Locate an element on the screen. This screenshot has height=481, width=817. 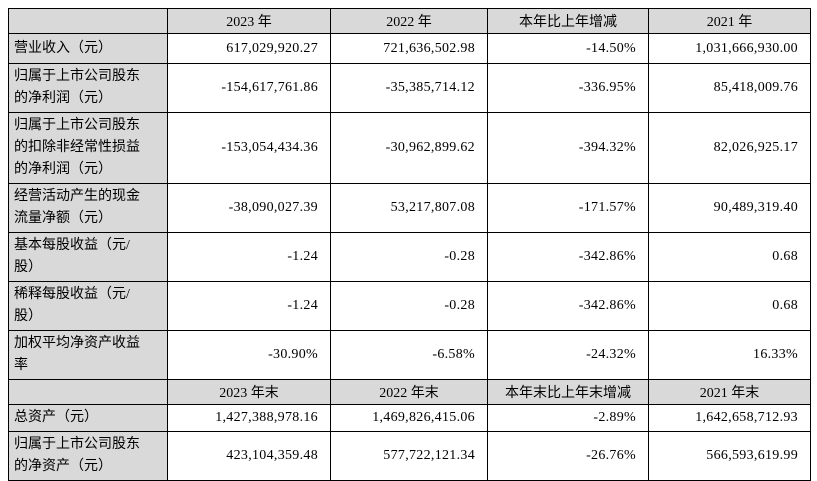
column-header-2023: 2023 年 is located at coordinates (249, 21).